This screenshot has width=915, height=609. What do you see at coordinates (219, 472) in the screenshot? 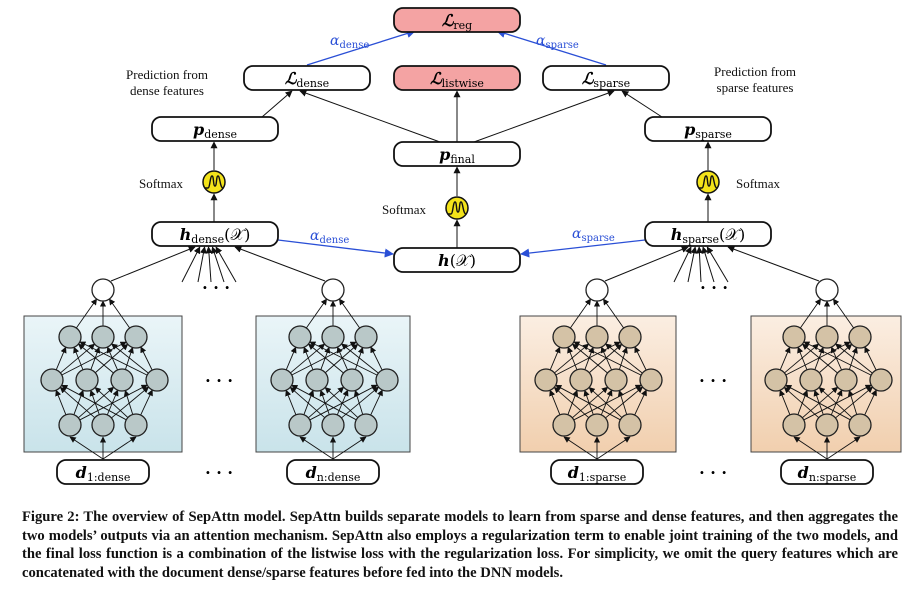
I see `ellipsis-dense-bottom: · · ·` at bounding box center [219, 472].